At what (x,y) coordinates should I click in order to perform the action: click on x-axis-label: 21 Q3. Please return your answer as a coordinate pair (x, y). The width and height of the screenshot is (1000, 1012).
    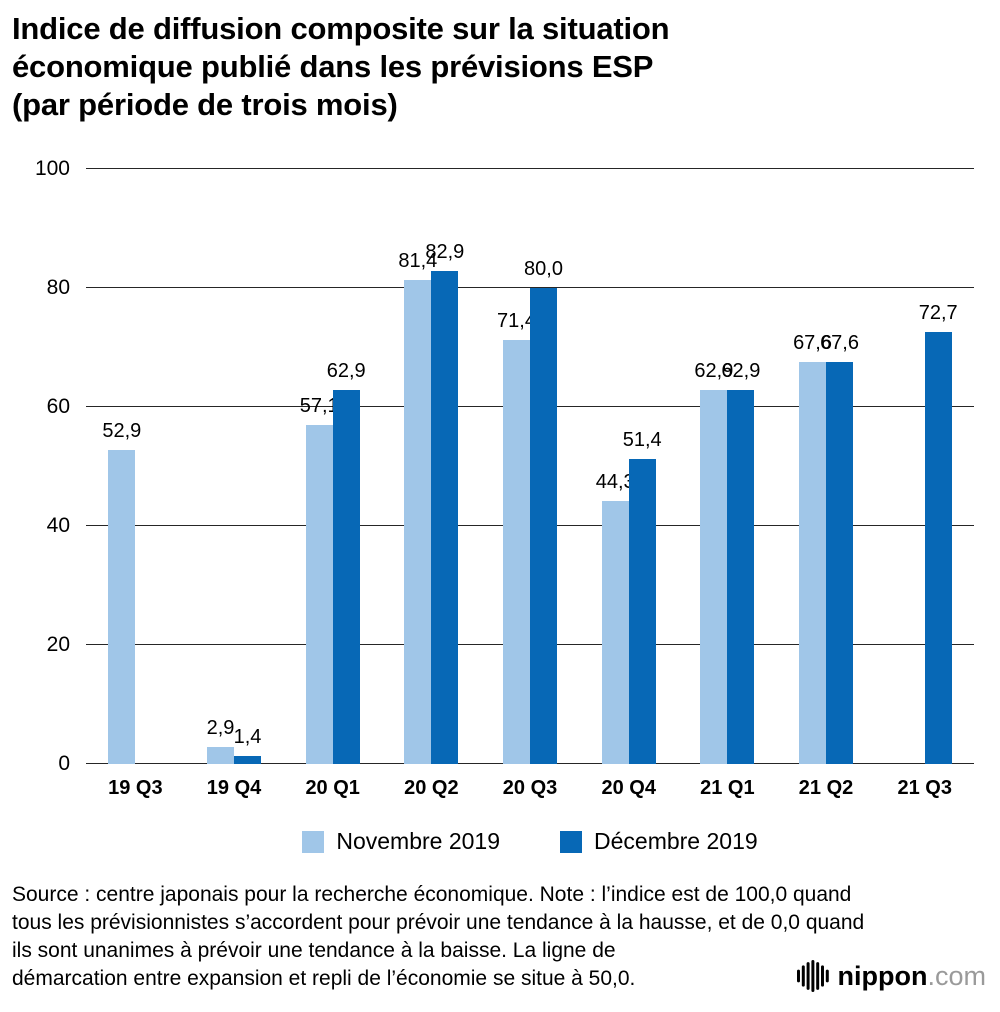
    Looking at the image, I should click on (924, 788).